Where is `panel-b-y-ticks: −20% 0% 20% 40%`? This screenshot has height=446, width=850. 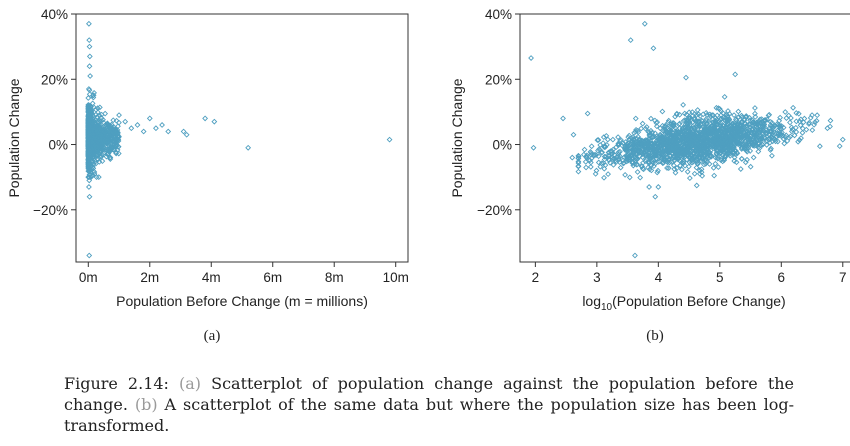
panel-b-y-ticks: −20% 0% 20% 40% is located at coordinates (498, 112).